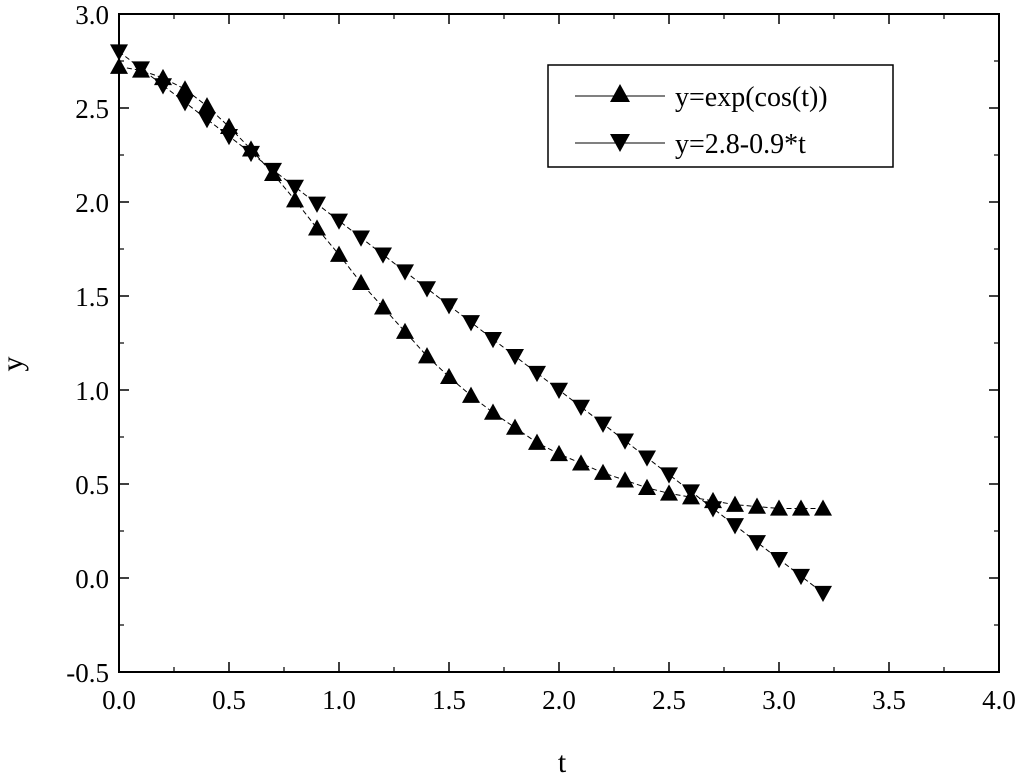 This screenshot has height=777, width=1024. What do you see at coordinates (92, 297) in the screenshot?
I see `y-tick-label: 1.5` at bounding box center [92, 297].